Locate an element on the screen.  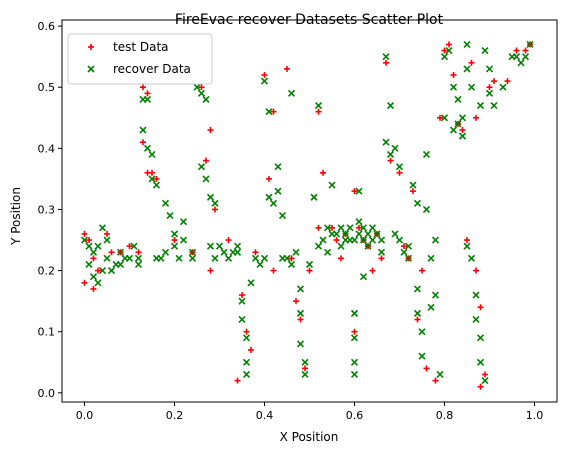
legend-label-test-data: test Data is located at coordinates (141, 47).